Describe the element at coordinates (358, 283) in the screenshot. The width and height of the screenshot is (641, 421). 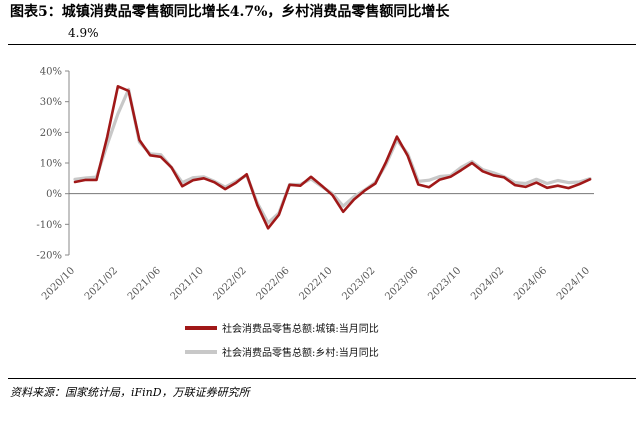
I see `x-tick-label: 2023/02` at that location.